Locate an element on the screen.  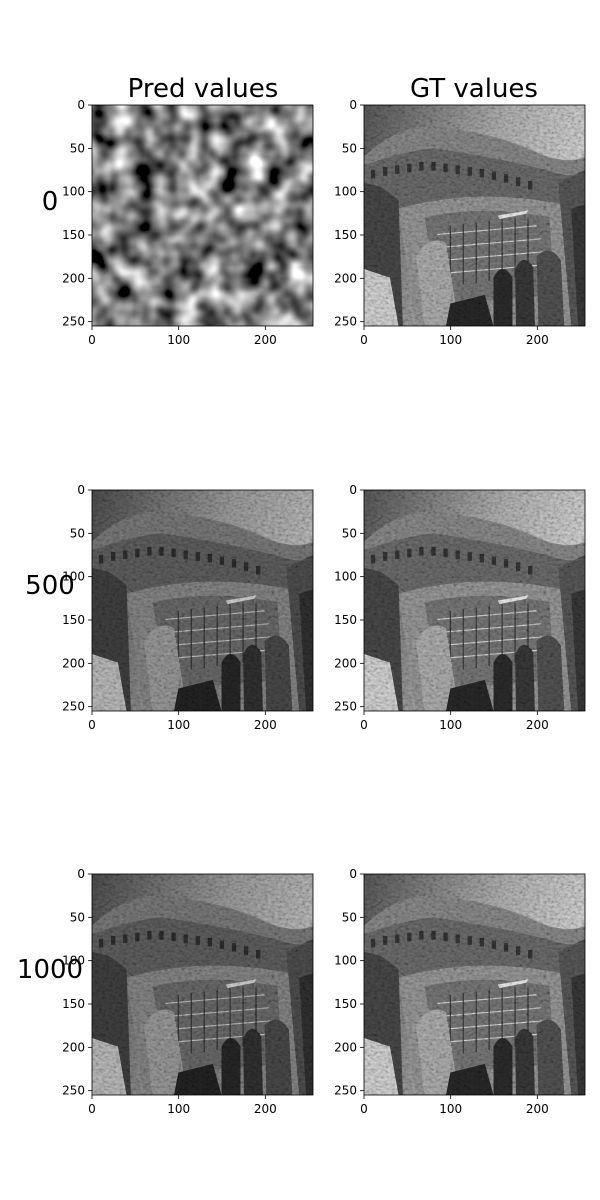
axes-frame-r1-c0 is located at coordinates (202, 600).